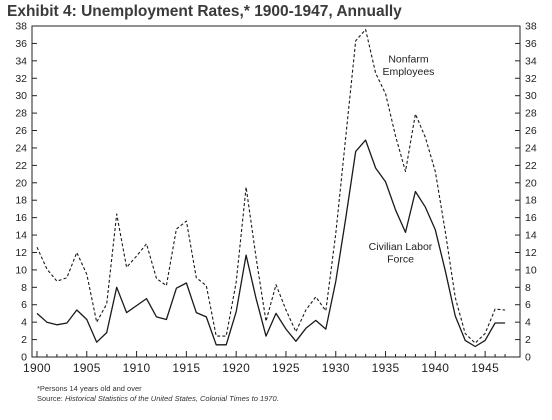 Image resolution: width=552 pixels, height=420 pixels. What do you see at coordinates (531, 114) in the screenshot?
I see `y-tick-label-right-28: 28` at bounding box center [531, 114].